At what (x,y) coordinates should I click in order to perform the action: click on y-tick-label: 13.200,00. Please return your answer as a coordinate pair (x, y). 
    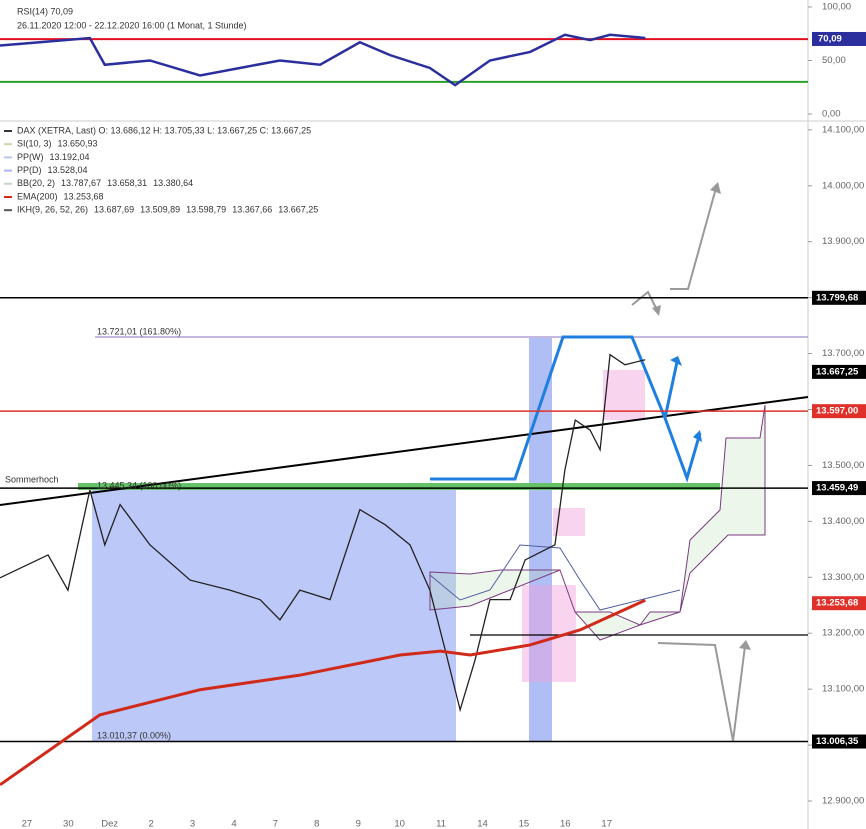
    Looking at the image, I should click on (843, 633).